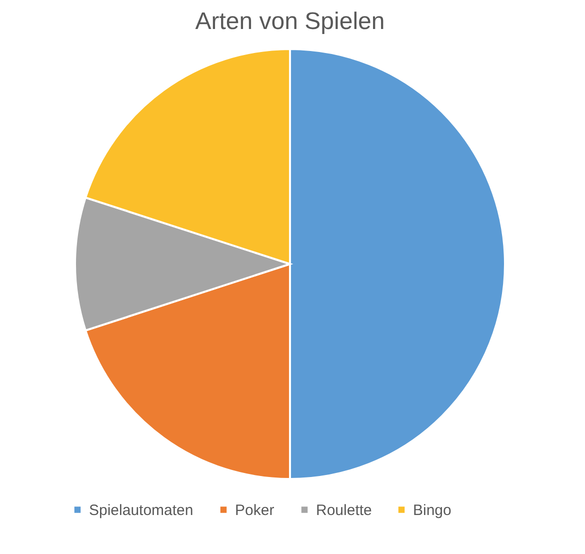  Describe the element at coordinates (344, 510) in the screenshot. I see `legend-label: Roulette` at that location.